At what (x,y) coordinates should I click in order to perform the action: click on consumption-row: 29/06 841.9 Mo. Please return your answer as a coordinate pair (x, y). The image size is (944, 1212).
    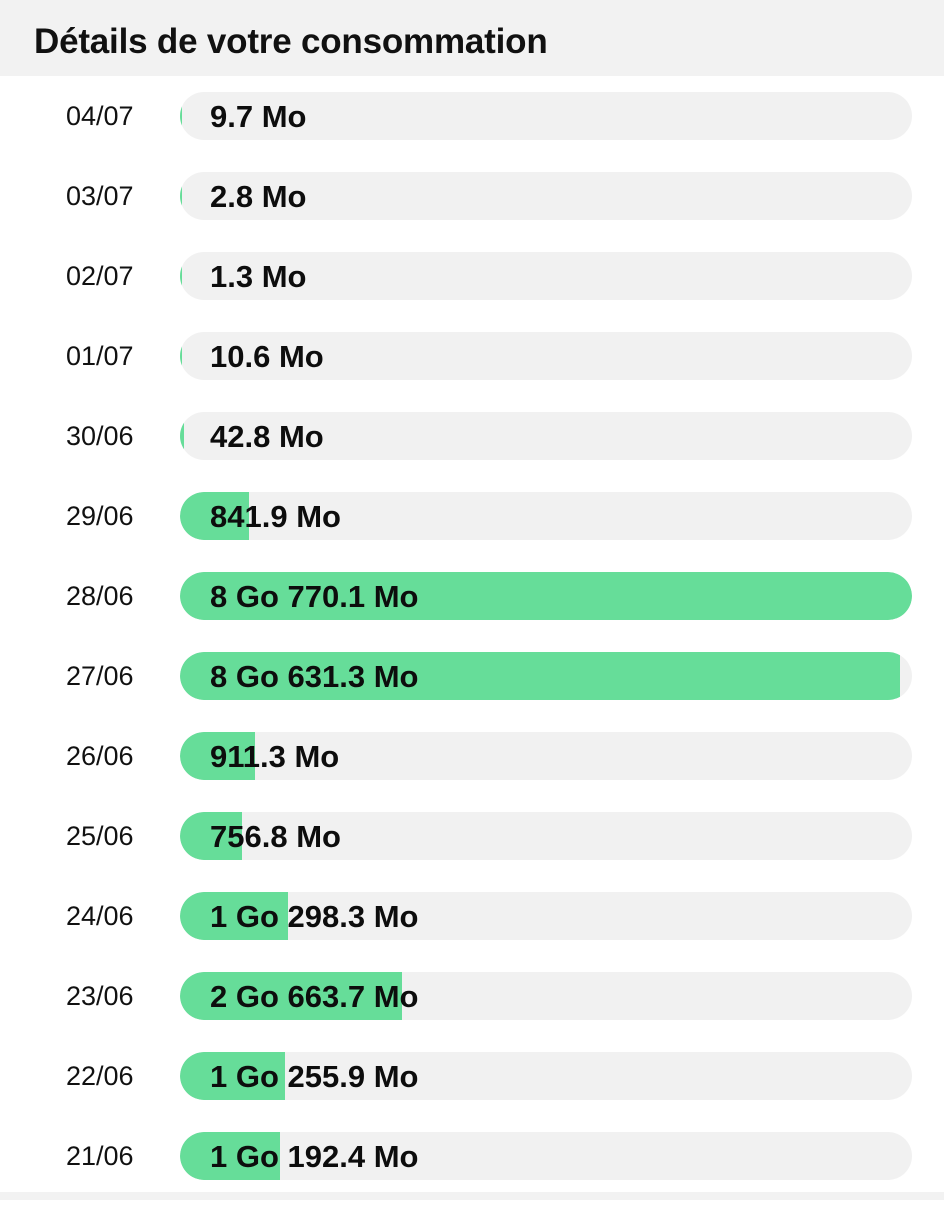
    Looking at the image, I should click on (472, 516).